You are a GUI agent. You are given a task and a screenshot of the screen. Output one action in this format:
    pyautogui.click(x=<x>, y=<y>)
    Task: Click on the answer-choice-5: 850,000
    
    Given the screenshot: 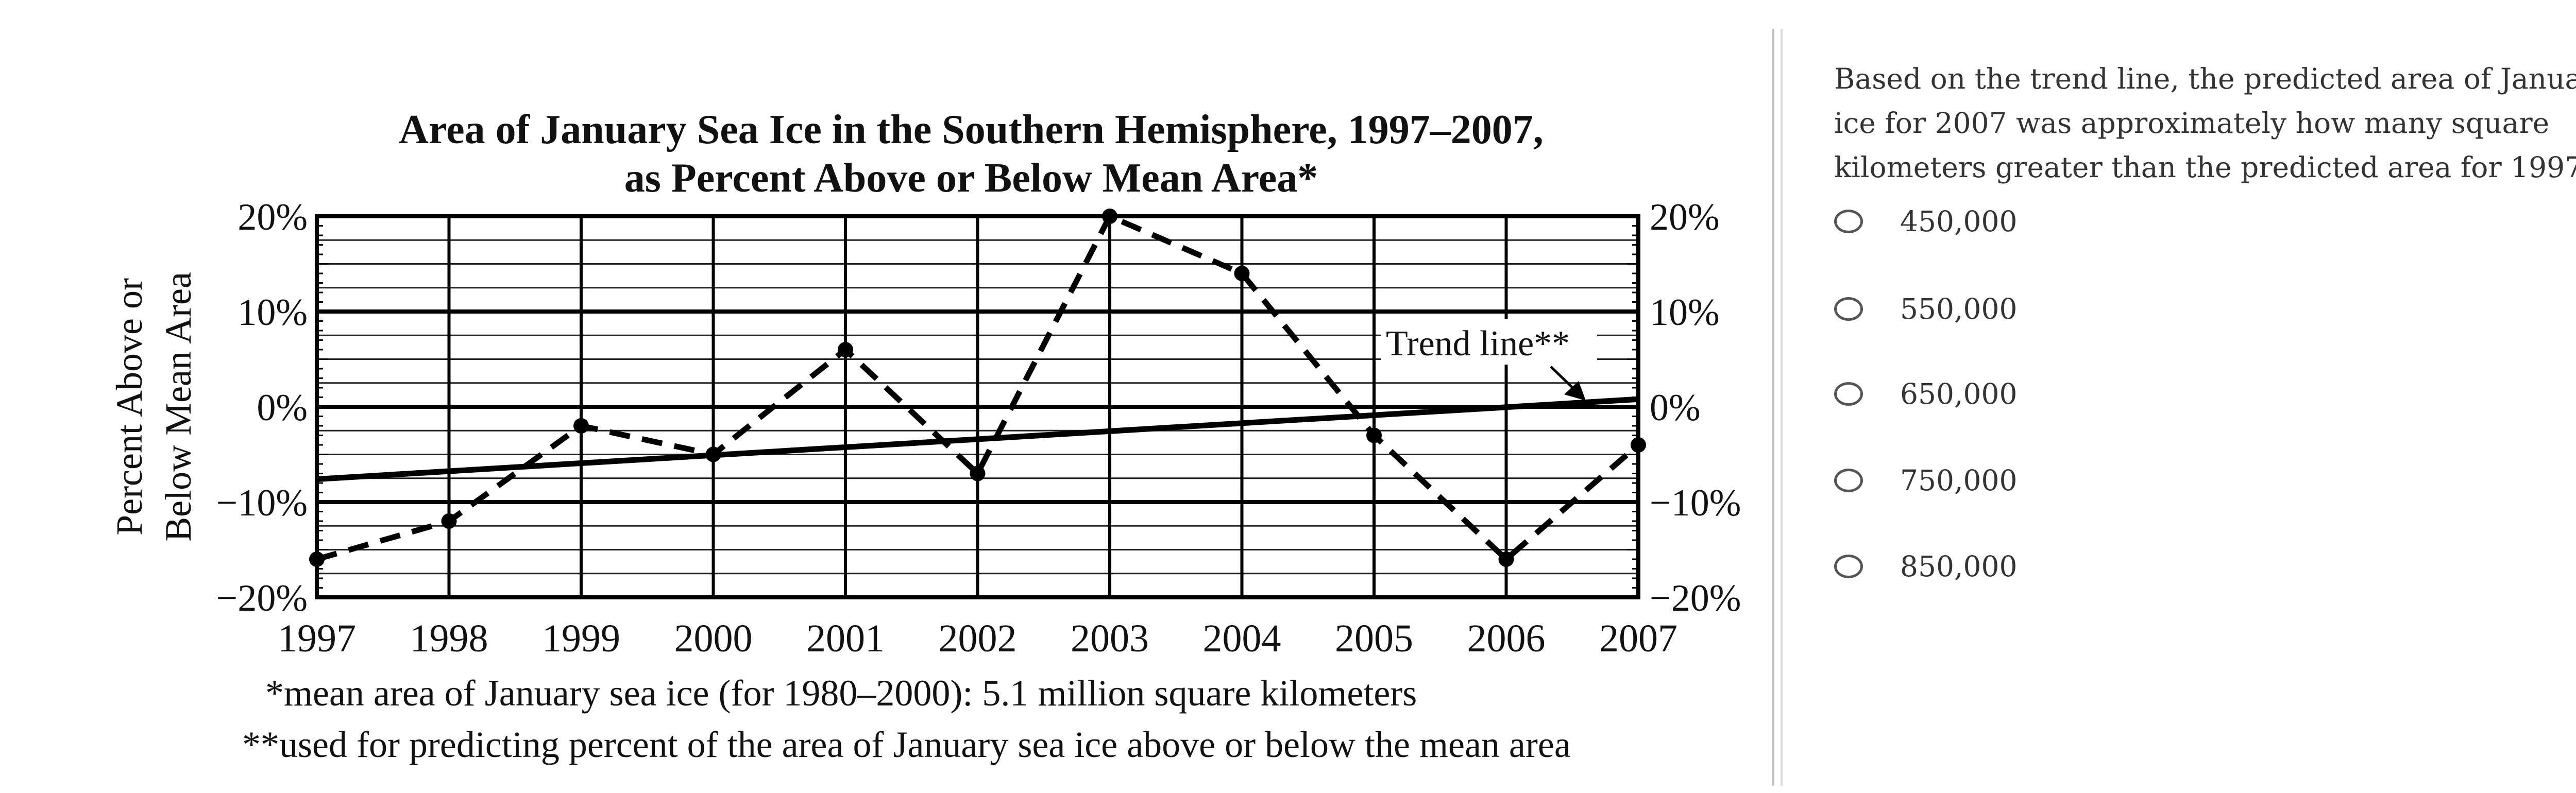 What is the action you would take?
    pyautogui.click(x=1925, y=566)
    